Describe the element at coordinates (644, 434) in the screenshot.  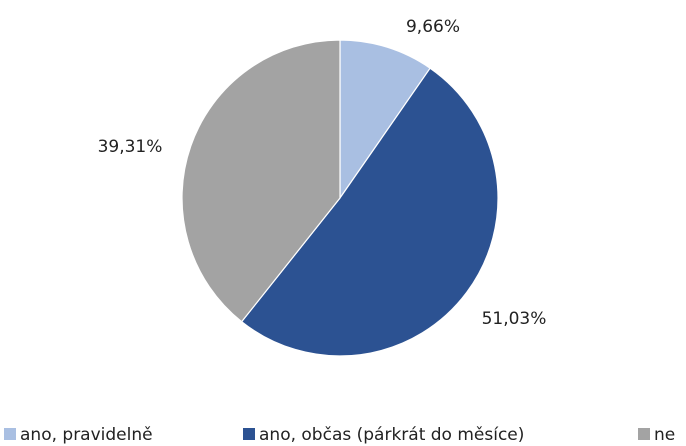
I see `legend-swatch-ne` at that location.